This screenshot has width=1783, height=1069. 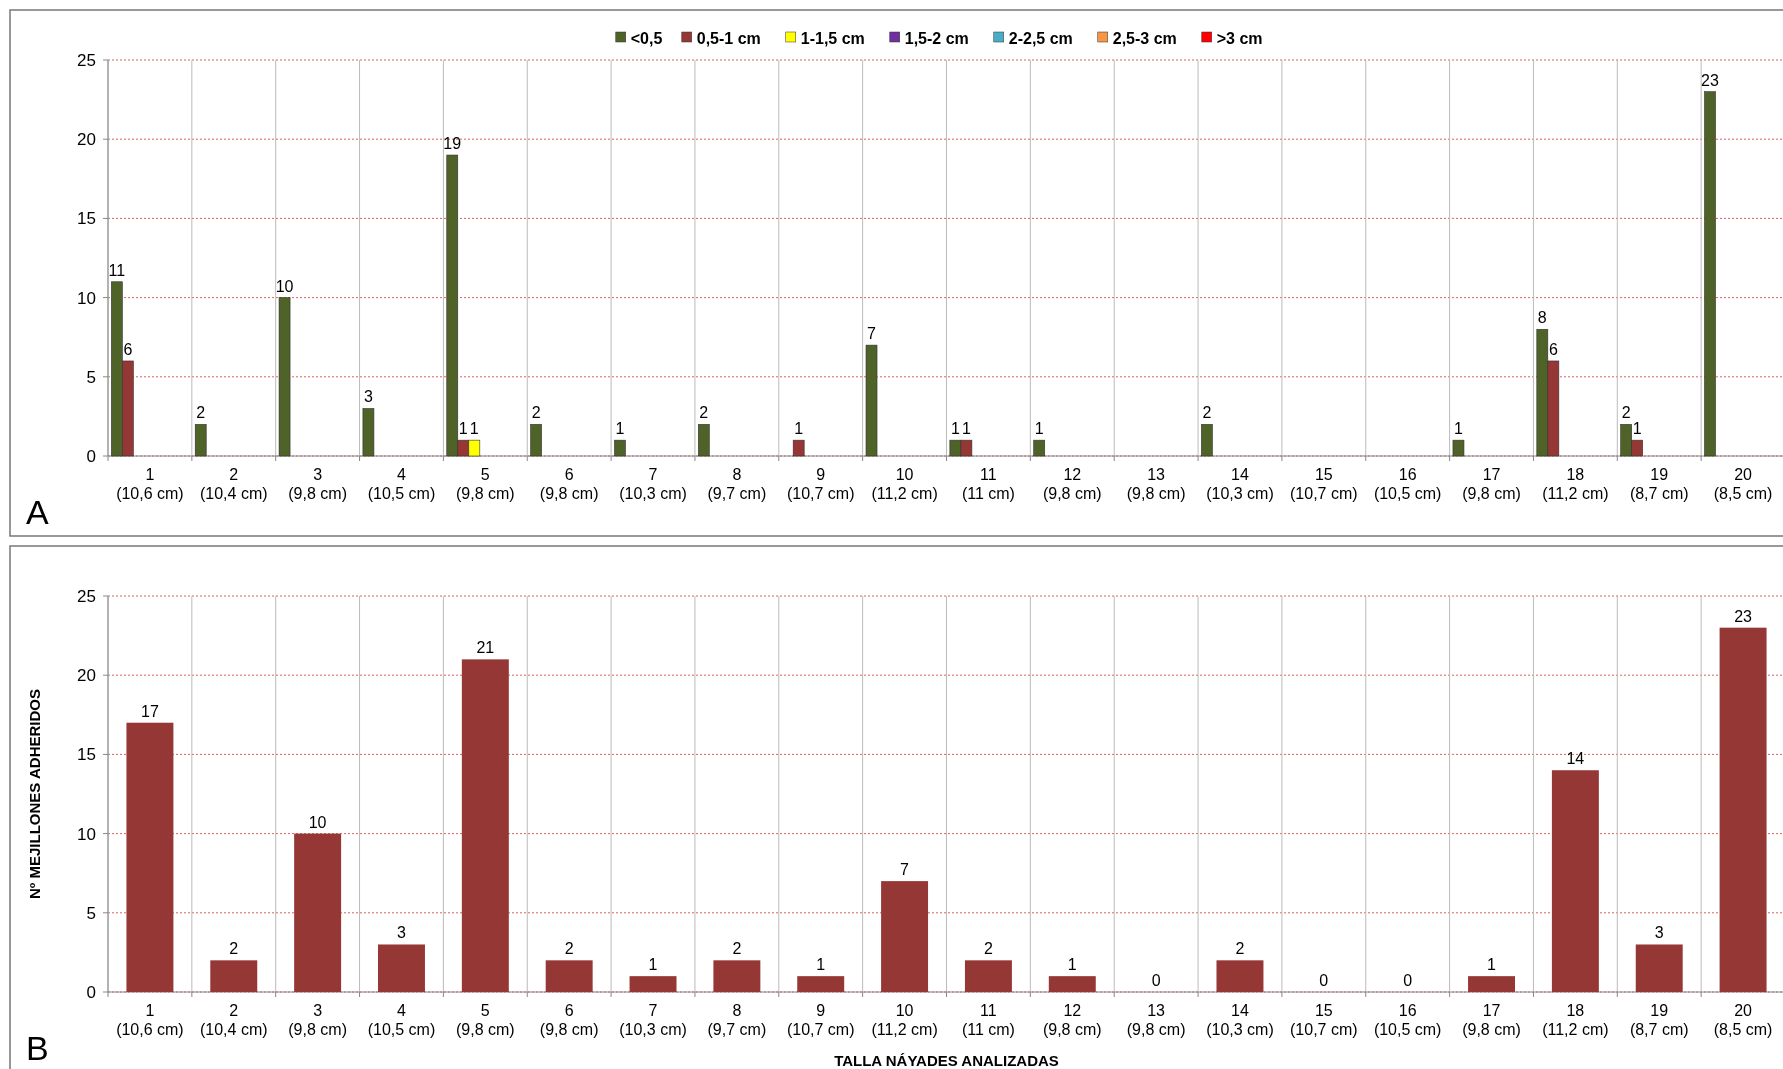 I want to click on x-tick-label: 5 (9,8 cm), so click(x=485, y=484).